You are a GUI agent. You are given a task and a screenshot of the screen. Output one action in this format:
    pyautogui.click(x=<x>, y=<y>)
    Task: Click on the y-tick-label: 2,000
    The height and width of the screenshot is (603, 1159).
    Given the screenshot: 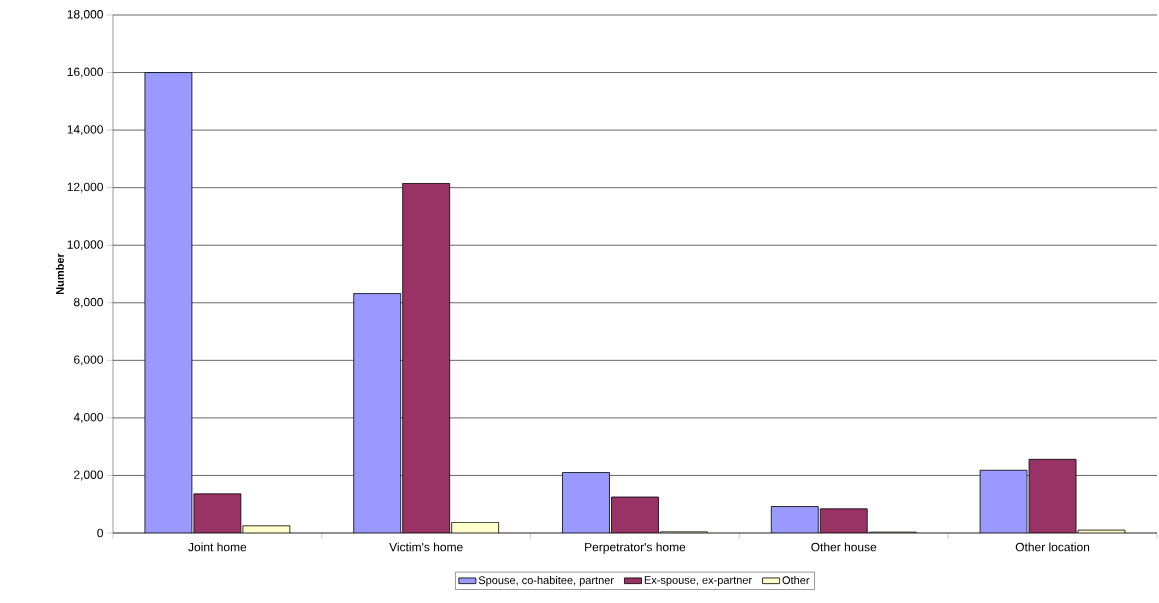 What is the action you would take?
    pyautogui.click(x=88, y=475)
    